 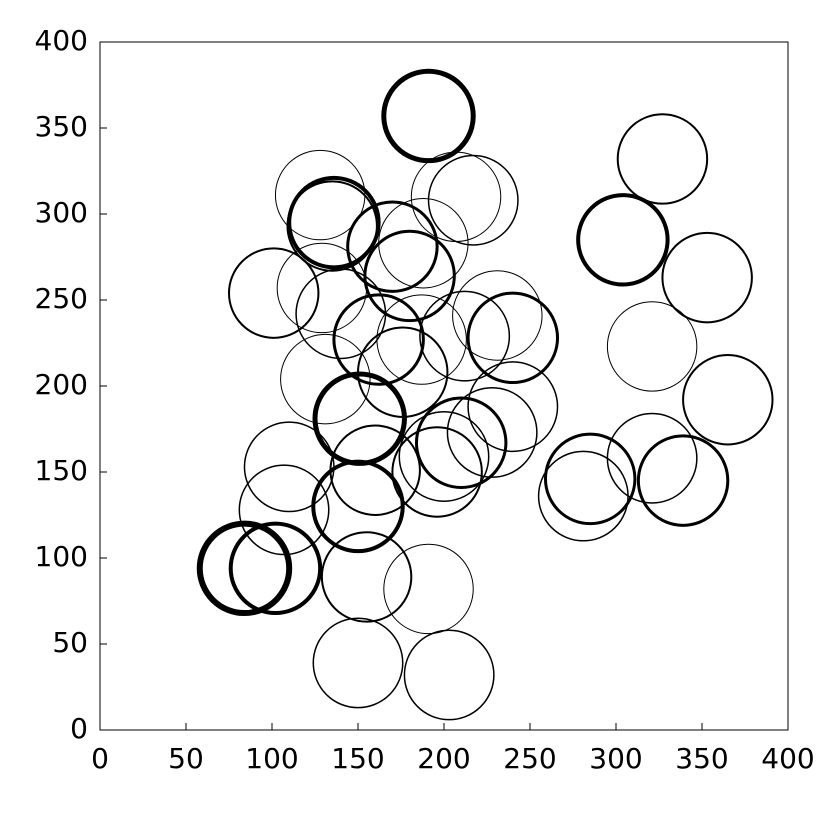 I want to click on y-tick-label: 50, so click(x=70, y=642).